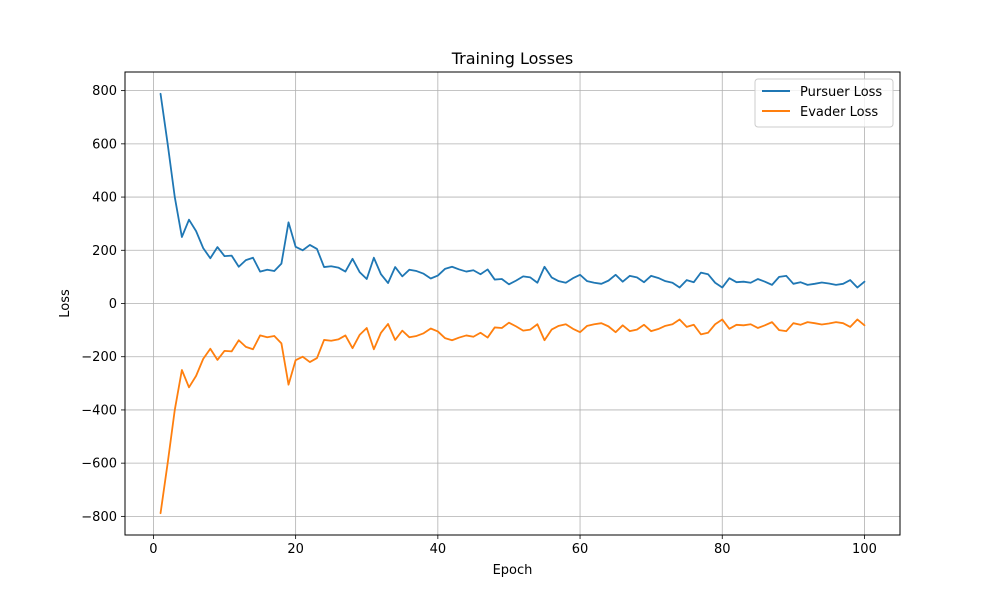  I want to click on x-tick-label: 100, so click(864, 549).